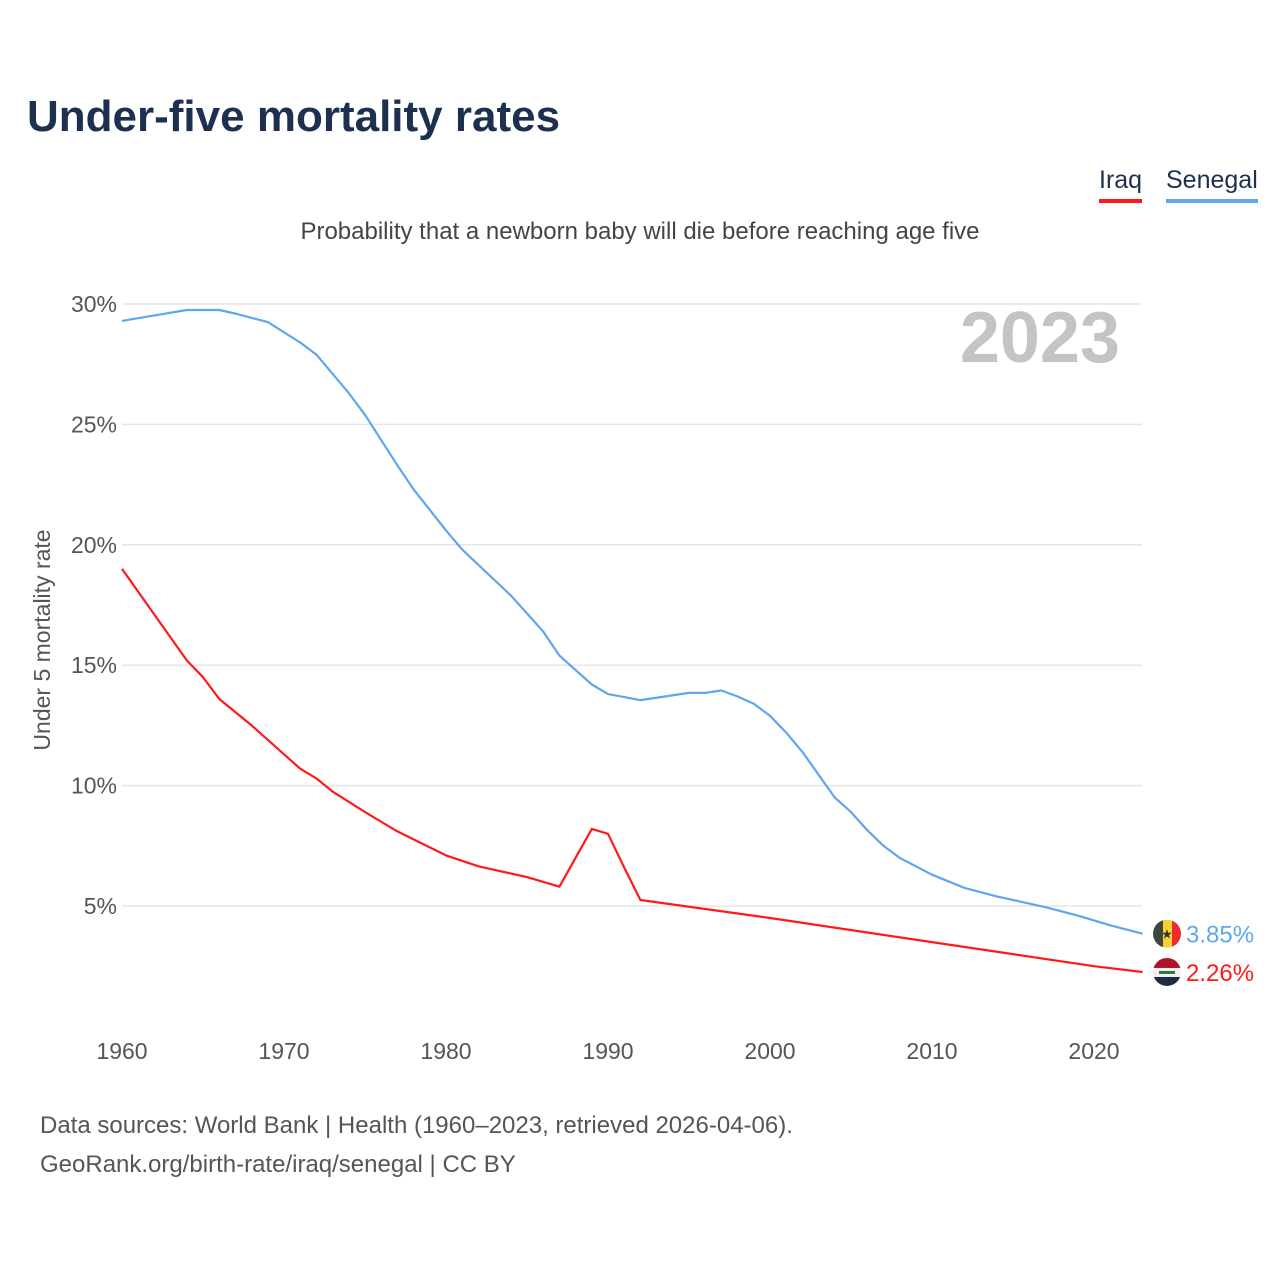 This screenshot has height=1280, width=1280. Describe the element at coordinates (94, 665) in the screenshot. I see `y-tick-label: 15%` at that location.